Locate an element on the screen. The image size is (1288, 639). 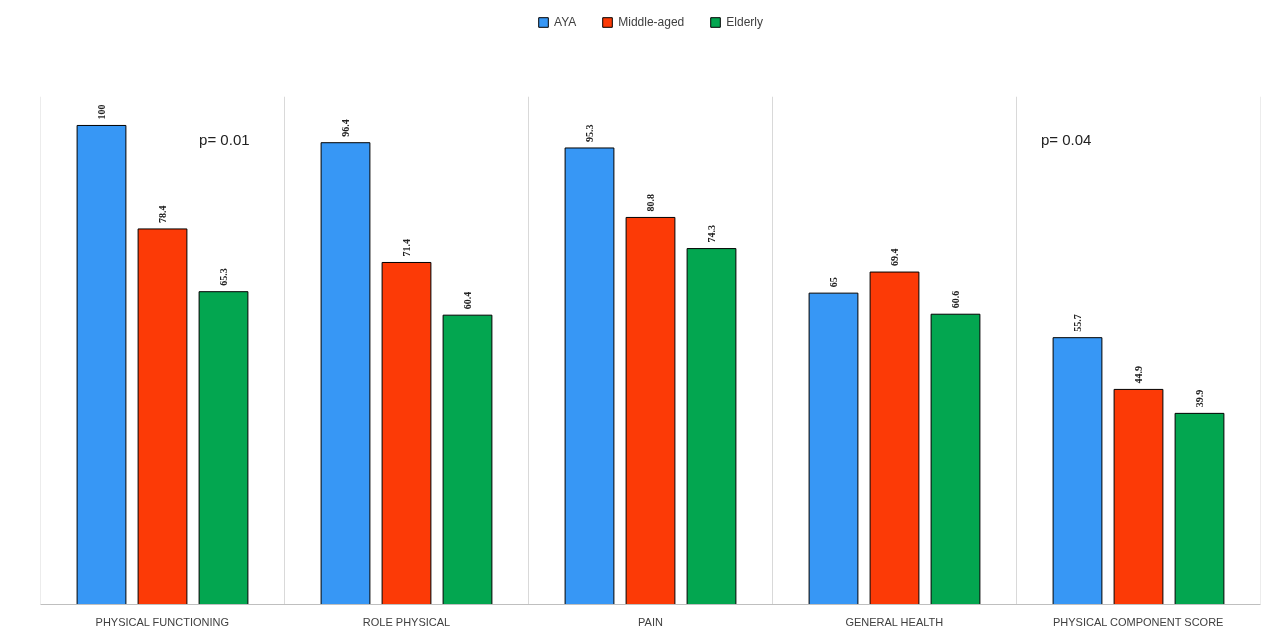
data-label: 39.9 is located at coordinates (1199, 398).